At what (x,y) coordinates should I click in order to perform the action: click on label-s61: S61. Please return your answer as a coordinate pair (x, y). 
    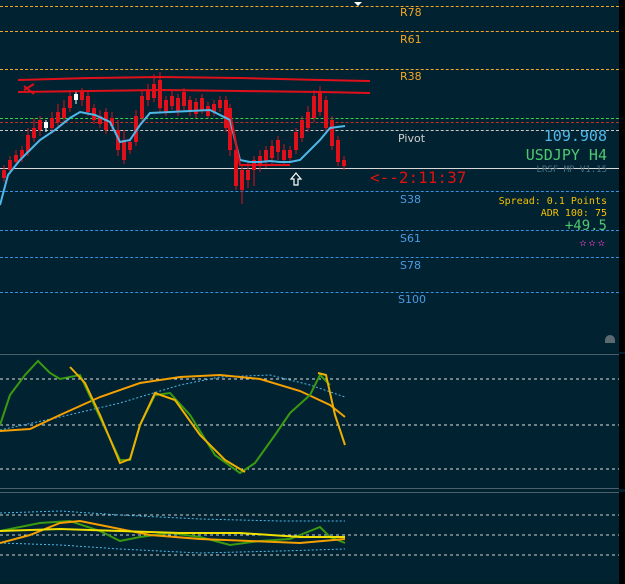
    Looking at the image, I should click on (410, 238).